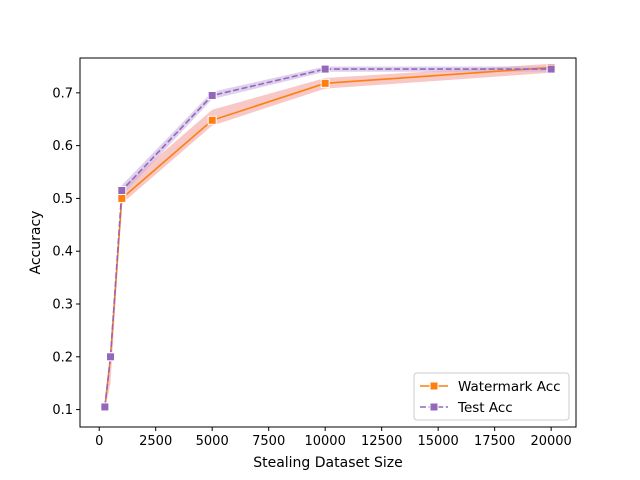 The width and height of the screenshot is (640, 480). I want to click on x-tick-label: 12500, so click(381, 441).